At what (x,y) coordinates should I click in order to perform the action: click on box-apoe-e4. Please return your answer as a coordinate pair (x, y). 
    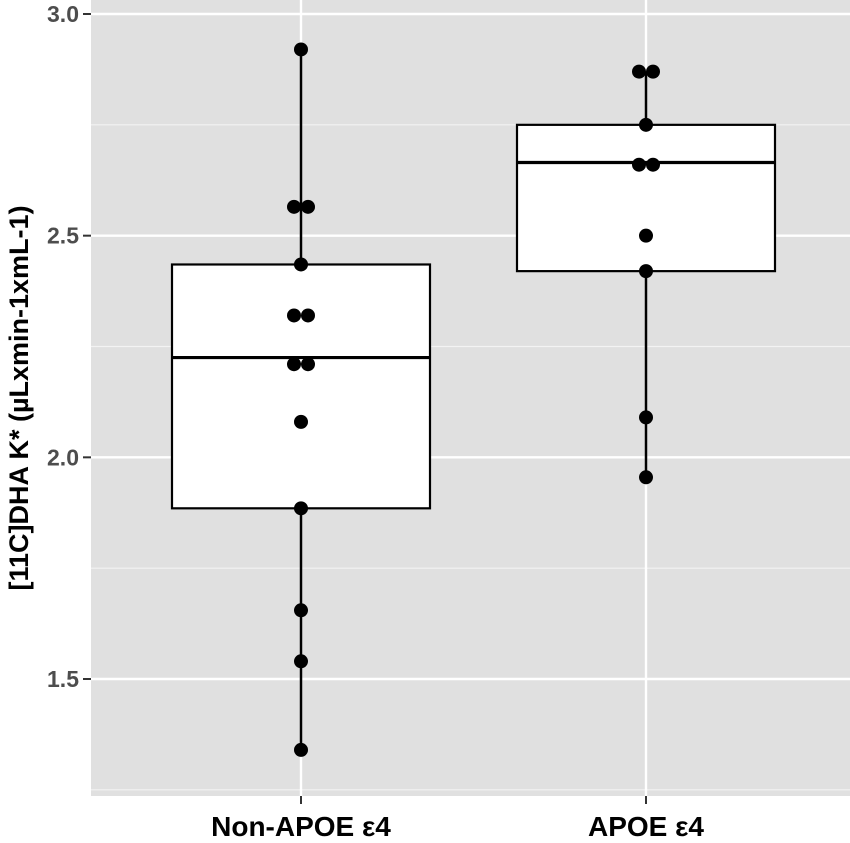
    Looking at the image, I should click on (646, 274).